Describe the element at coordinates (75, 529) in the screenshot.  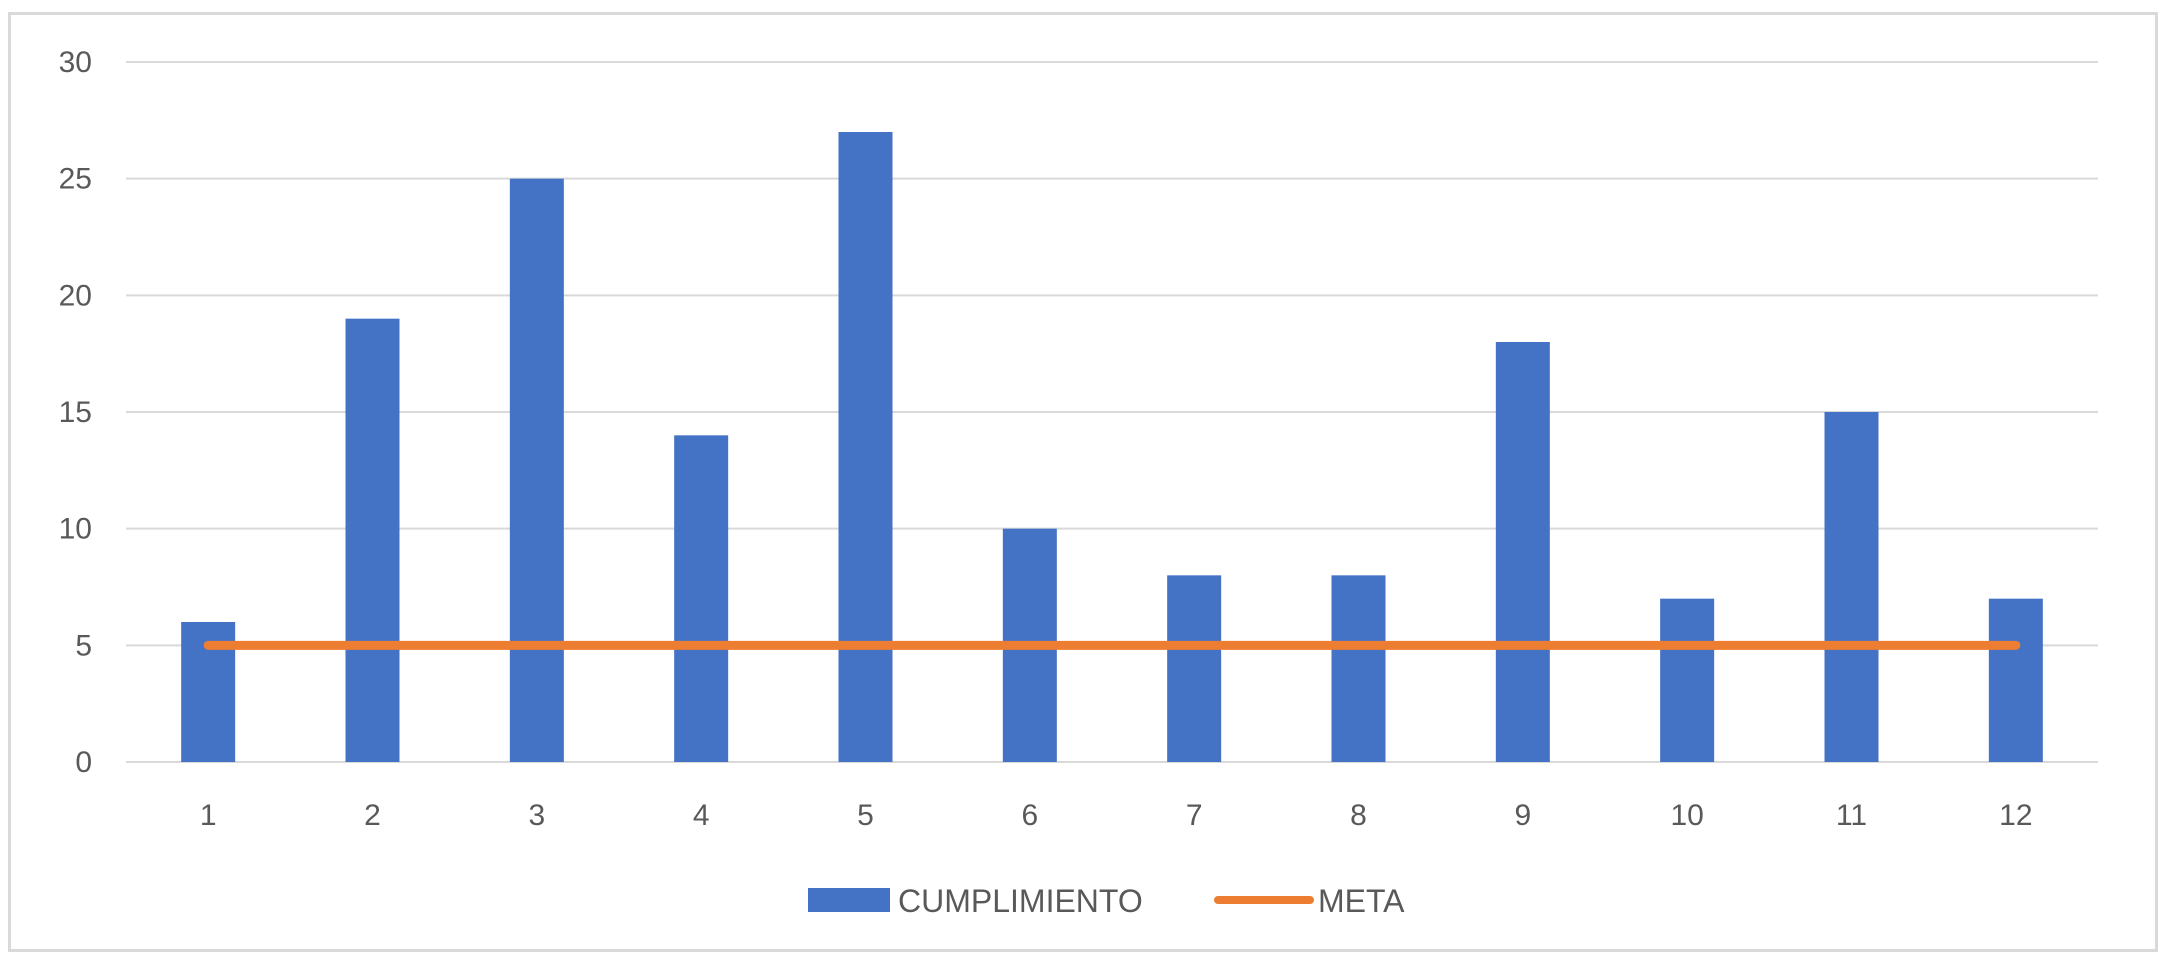
I see `y-tick-label: 10` at that location.